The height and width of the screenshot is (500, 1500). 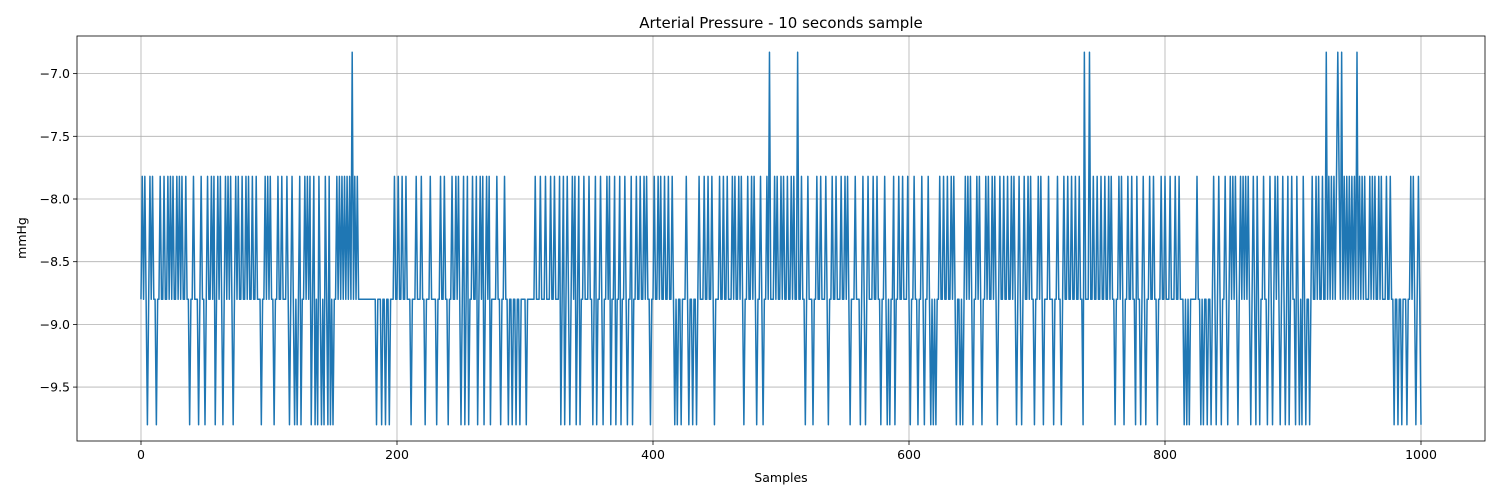 I want to click on y-tick-label: −7.0, so click(x=55, y=73).